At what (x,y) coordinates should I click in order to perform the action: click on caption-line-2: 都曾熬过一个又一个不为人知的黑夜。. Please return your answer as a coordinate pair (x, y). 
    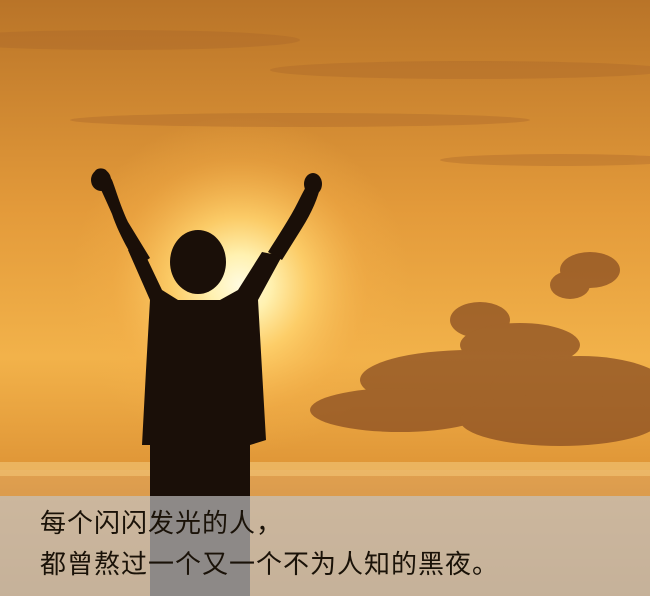
    Looking at the image, I should click on (270, 565).